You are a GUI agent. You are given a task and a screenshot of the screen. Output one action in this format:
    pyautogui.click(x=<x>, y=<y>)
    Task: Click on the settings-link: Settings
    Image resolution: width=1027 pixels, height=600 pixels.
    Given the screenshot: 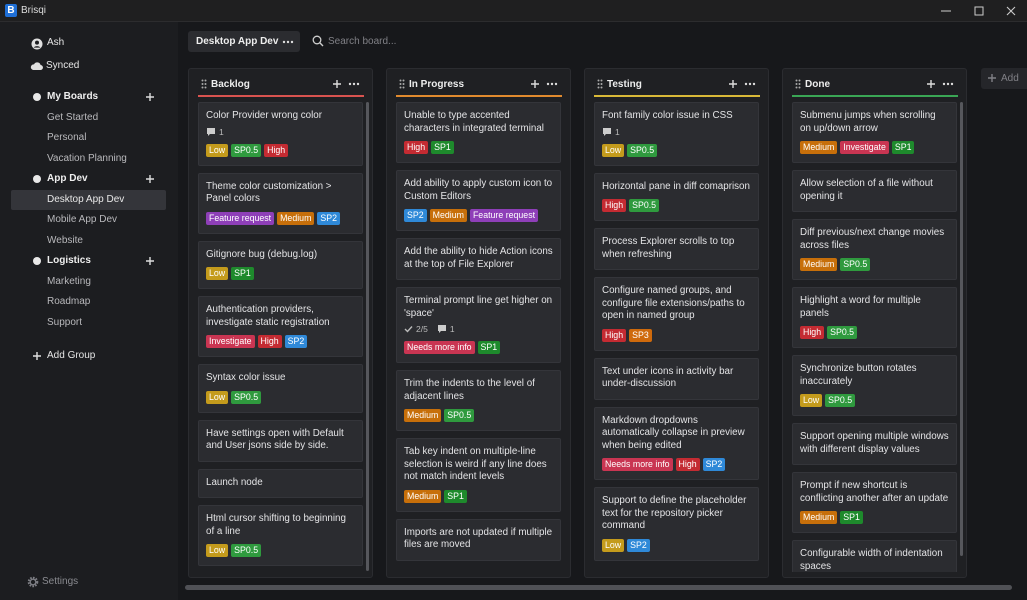 What is the action you would take?
    pyautogui.click(x=60, y=581)
    